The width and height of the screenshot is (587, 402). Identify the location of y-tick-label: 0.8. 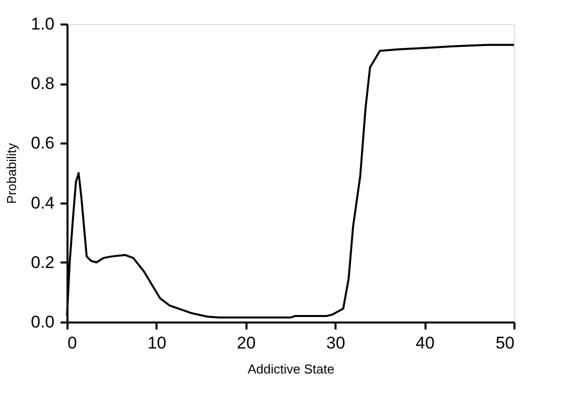
(42, 84).